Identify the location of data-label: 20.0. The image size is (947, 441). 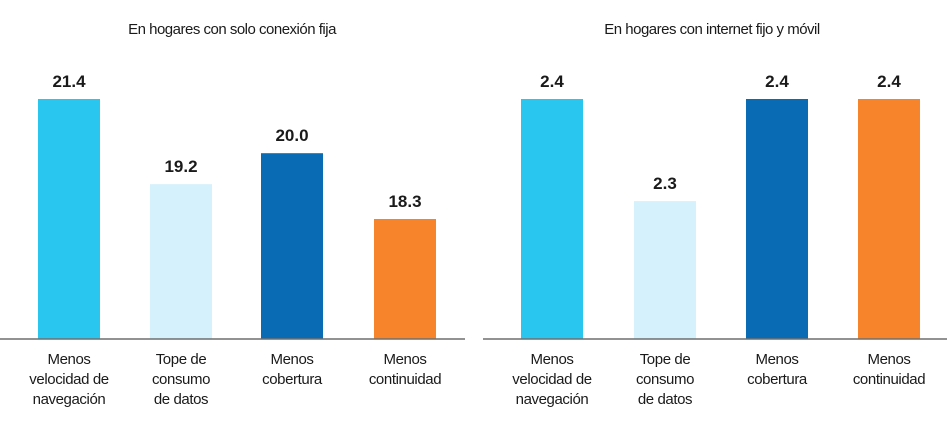
(291, 135).